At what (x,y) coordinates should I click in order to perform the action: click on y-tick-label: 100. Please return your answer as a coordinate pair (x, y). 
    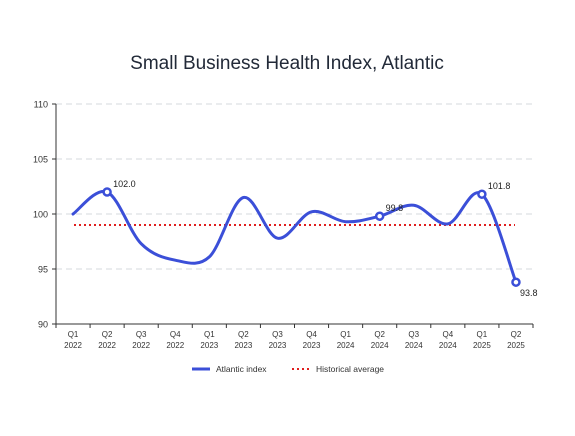
    Looking at the image, I should click on (40, 215).